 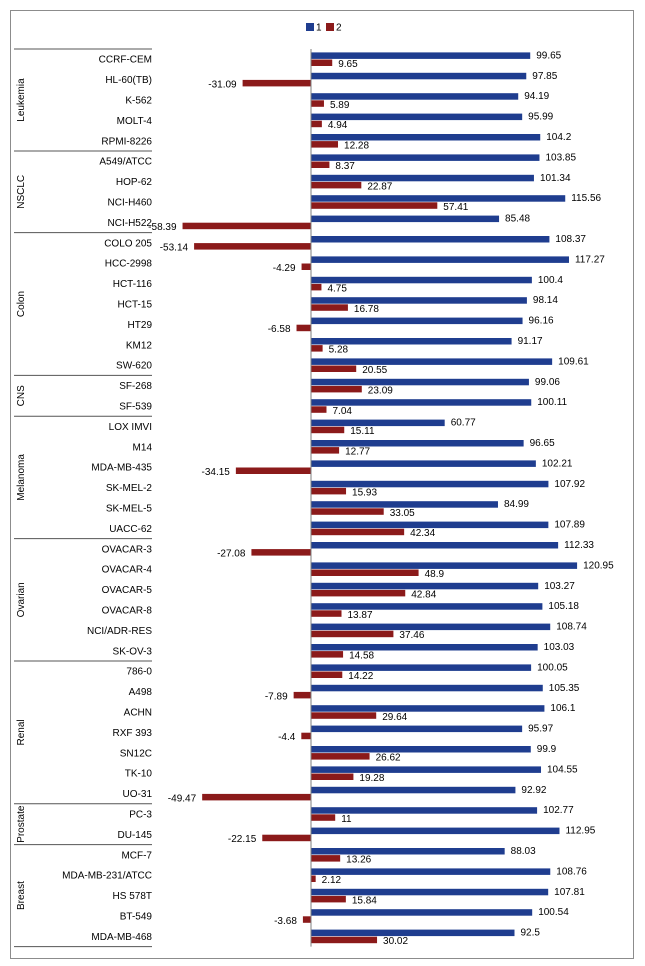 I want to click on data-label-series-2: 29.64, so click(x=394, y=717).